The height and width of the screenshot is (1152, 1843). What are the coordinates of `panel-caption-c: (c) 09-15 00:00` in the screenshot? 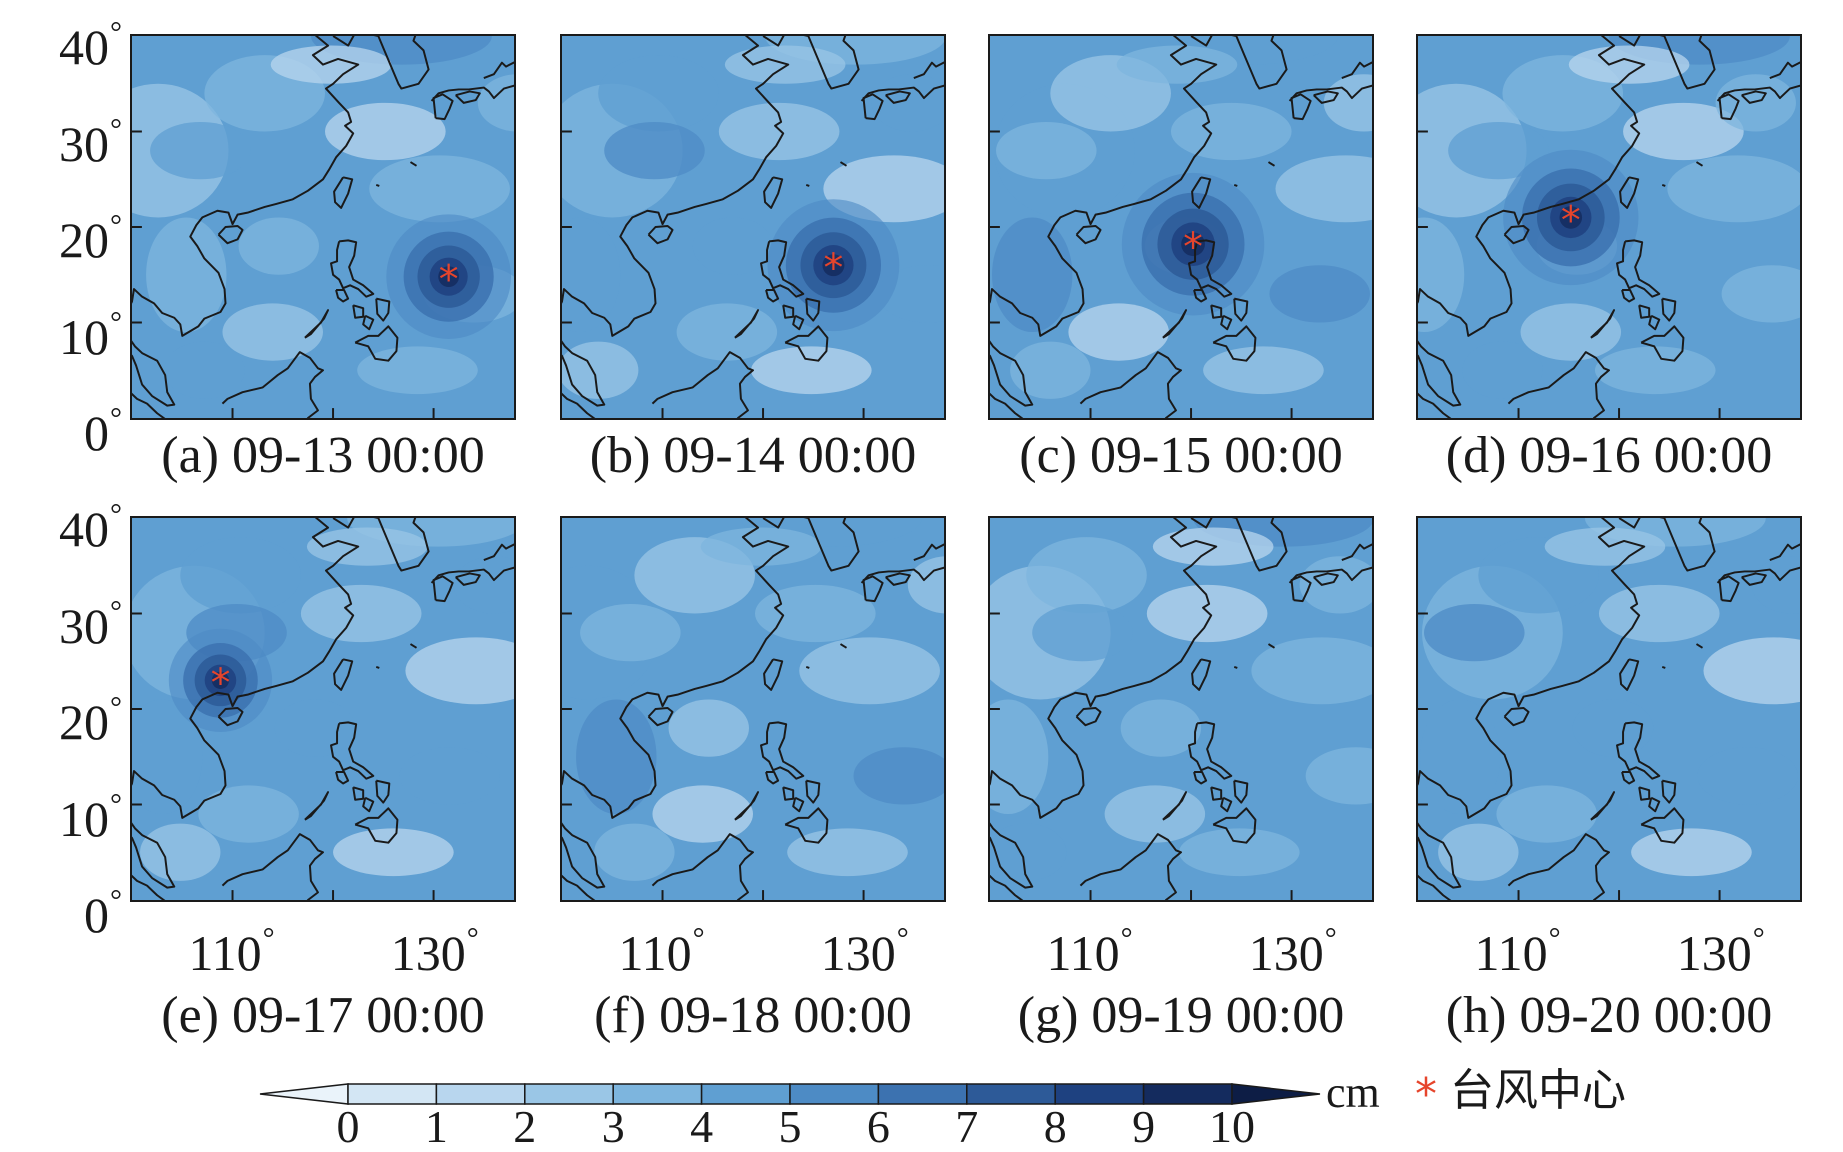 It's located at (1181, 455).